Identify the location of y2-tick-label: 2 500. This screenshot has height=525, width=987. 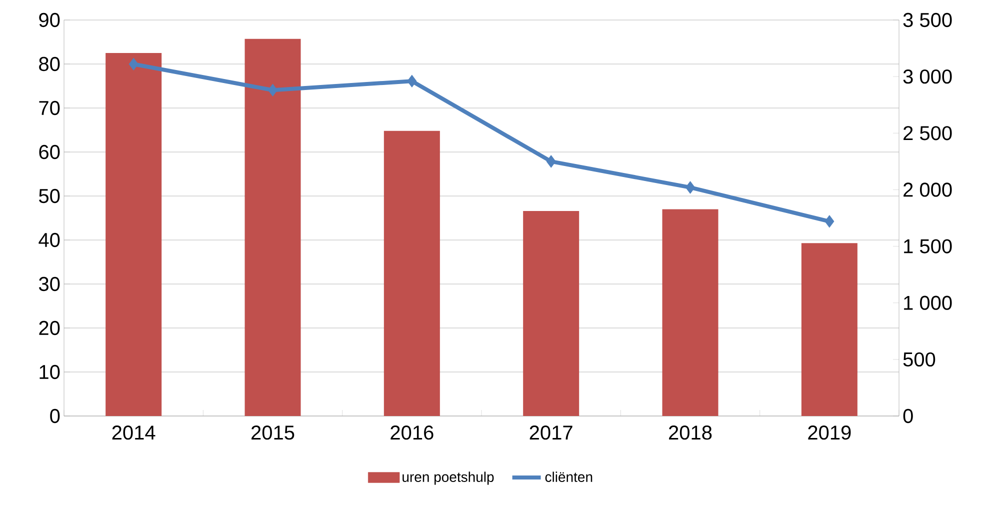
(928, 133).